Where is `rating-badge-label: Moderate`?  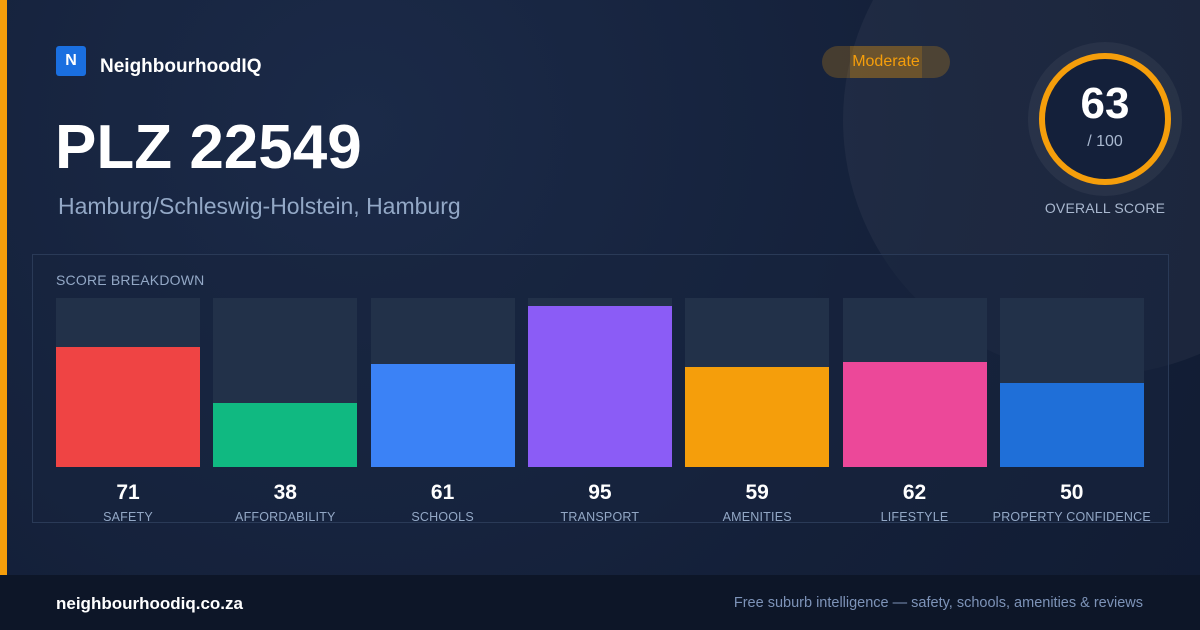
rating-badge-label: Moderate is located at coordinates (886, 61).